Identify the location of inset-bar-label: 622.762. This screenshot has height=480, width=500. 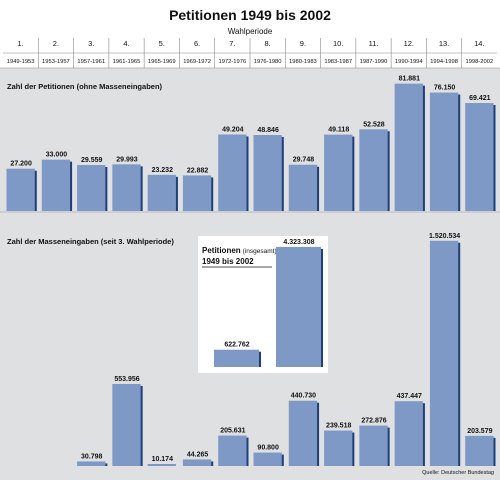
(236, 345).